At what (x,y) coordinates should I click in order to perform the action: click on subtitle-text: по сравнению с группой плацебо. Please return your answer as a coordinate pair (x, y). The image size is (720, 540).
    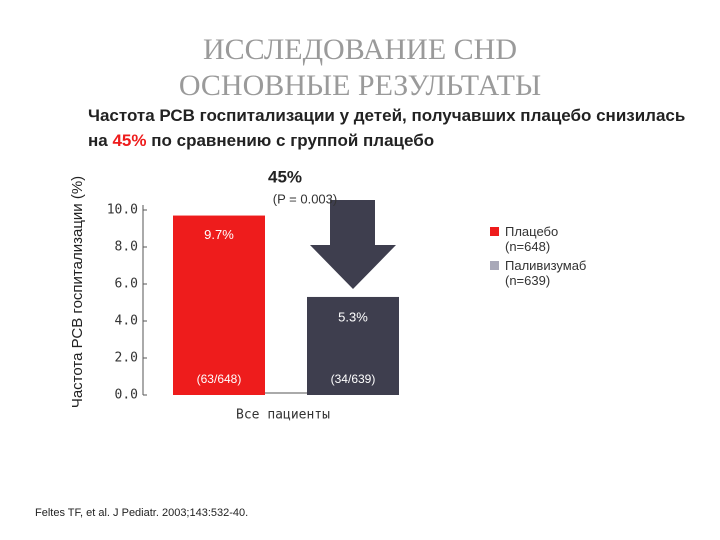
    Looking at the image, I should click on (293, 140).